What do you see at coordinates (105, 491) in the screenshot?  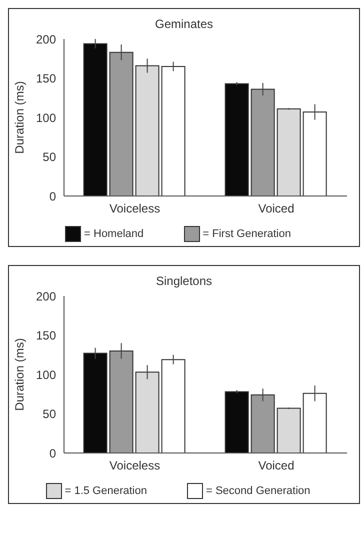 I see `legend-label: = 1.5 Generation` at bounding box center [105, 491].